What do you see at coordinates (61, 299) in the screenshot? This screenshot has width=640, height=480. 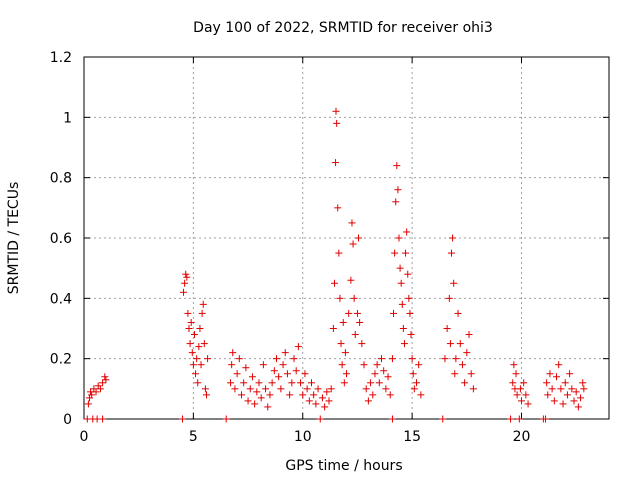 I see `y-tick-label: 0.4` at bounding box center [61, 299].